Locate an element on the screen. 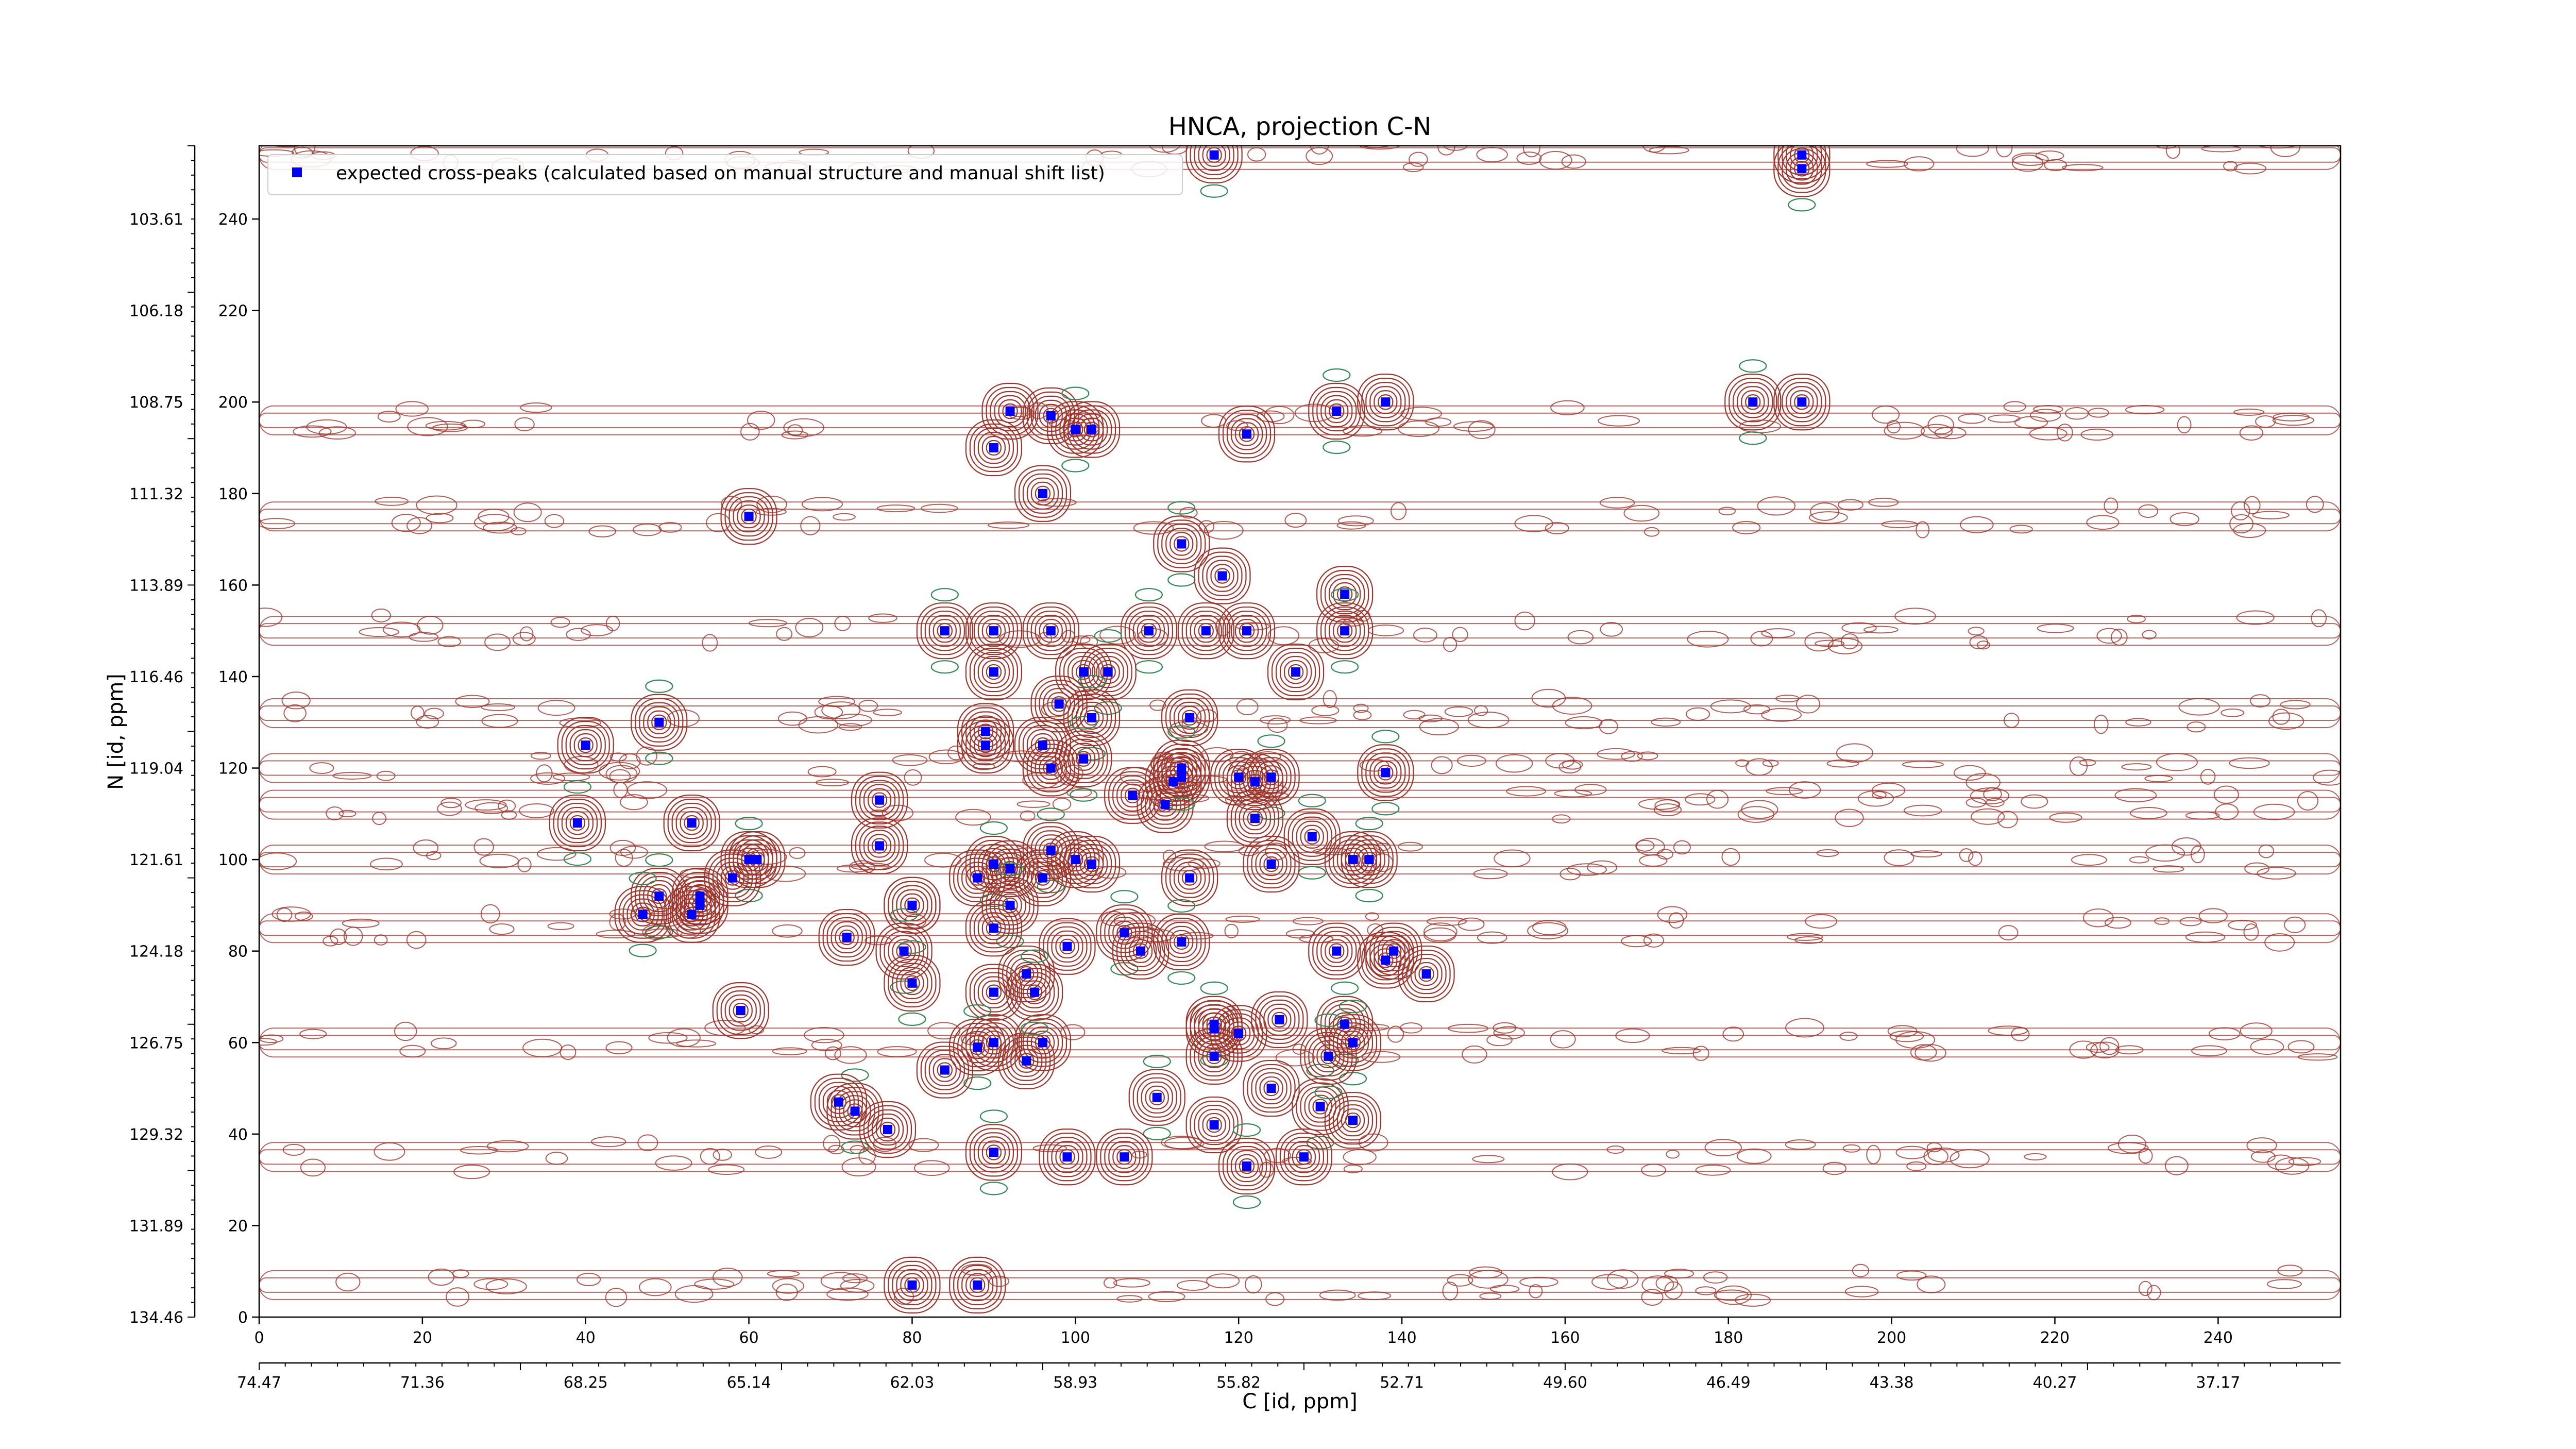 This screenshot has width=2576, height=1449. y-axis-label: N [id, ppm] is located at coordinates (116, 731).